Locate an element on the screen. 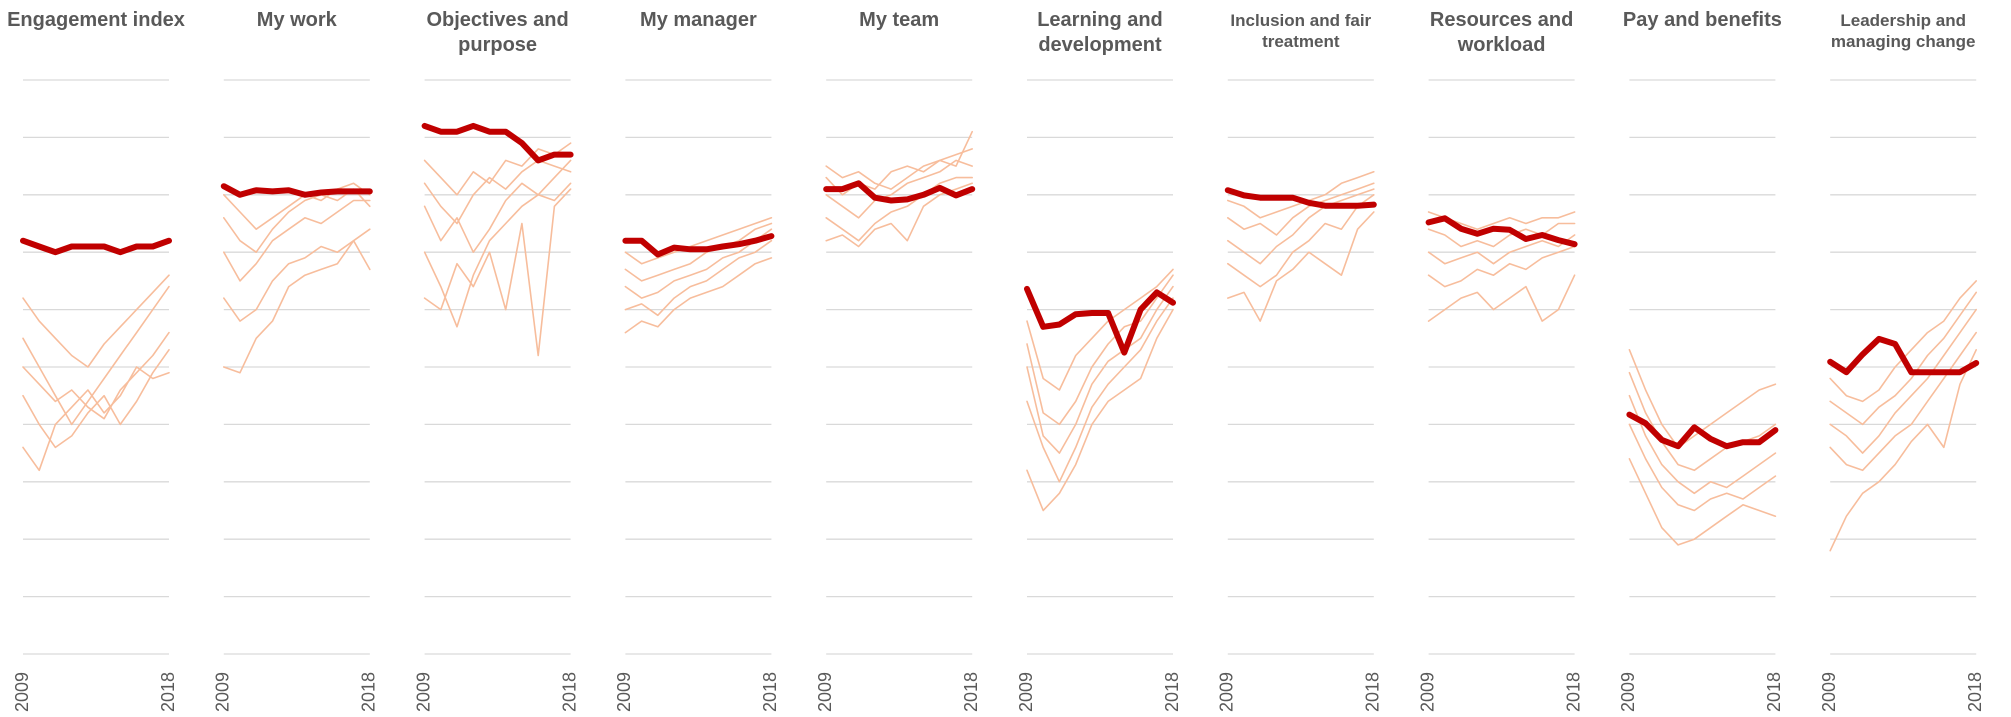  panel-title: Engagement index is located at coordinates (96, 20).